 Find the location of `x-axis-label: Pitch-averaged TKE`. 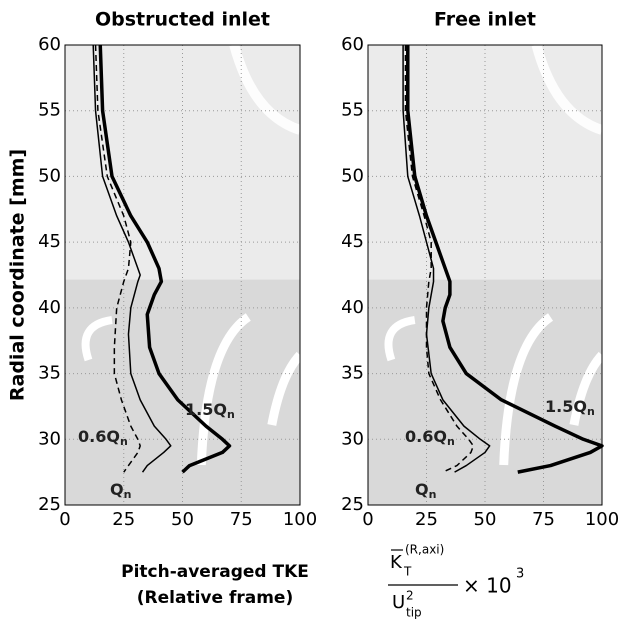

x-axis-label: Pitch-averaged TKE is located at coordinates (215, 572).